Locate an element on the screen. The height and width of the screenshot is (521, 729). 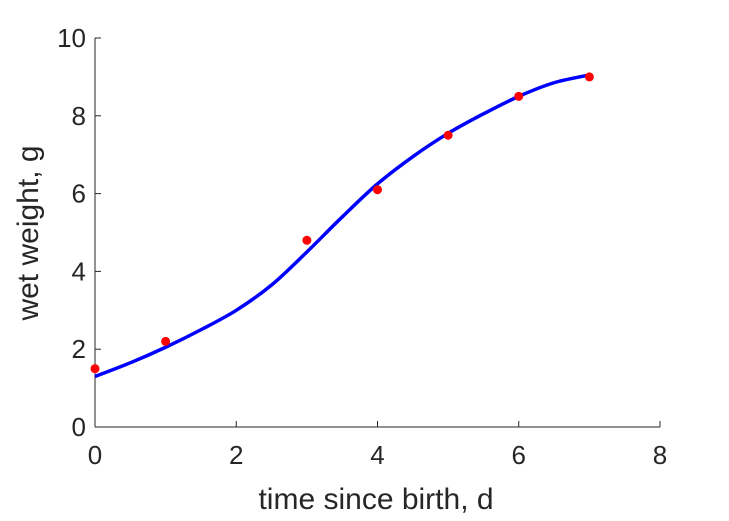
x-tick-label: 2 is located at coordinates (236, 455).